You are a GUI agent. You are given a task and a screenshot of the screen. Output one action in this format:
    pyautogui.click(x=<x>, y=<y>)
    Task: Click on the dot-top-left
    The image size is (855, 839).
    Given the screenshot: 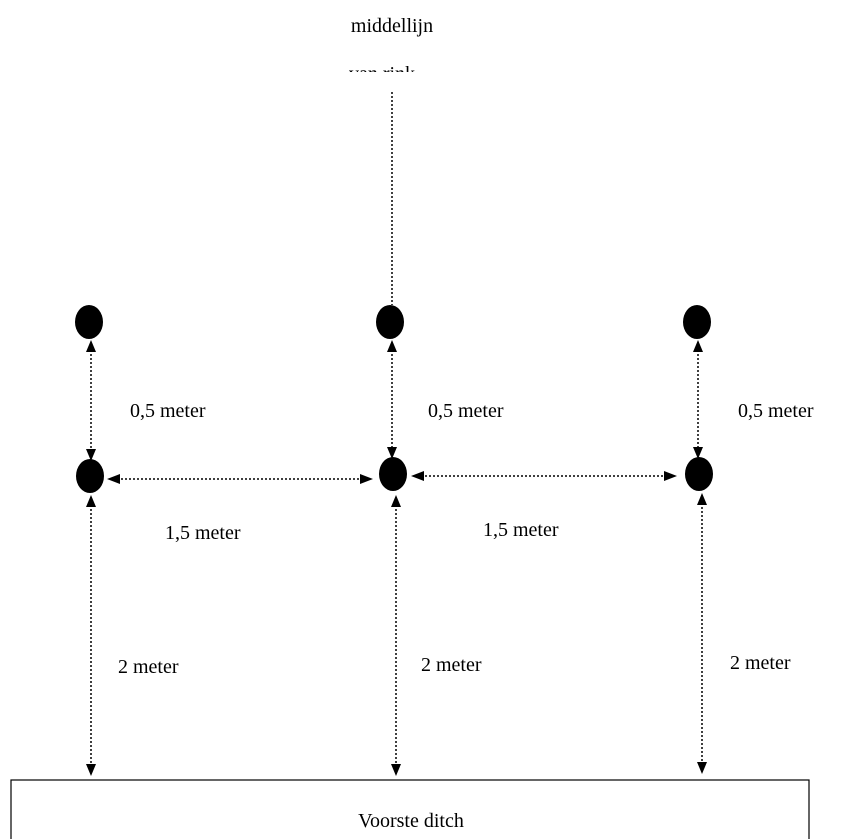 What is the action you would take?
    pyautogui.click(x=89, y=322)
    